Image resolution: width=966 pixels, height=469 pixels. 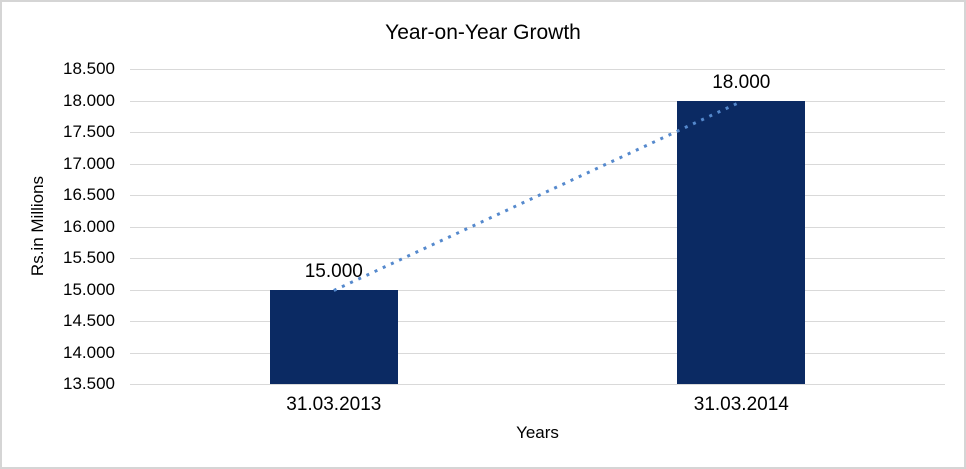 I want to click on y-tick-label: 13.500, so click(x=89, y=383).